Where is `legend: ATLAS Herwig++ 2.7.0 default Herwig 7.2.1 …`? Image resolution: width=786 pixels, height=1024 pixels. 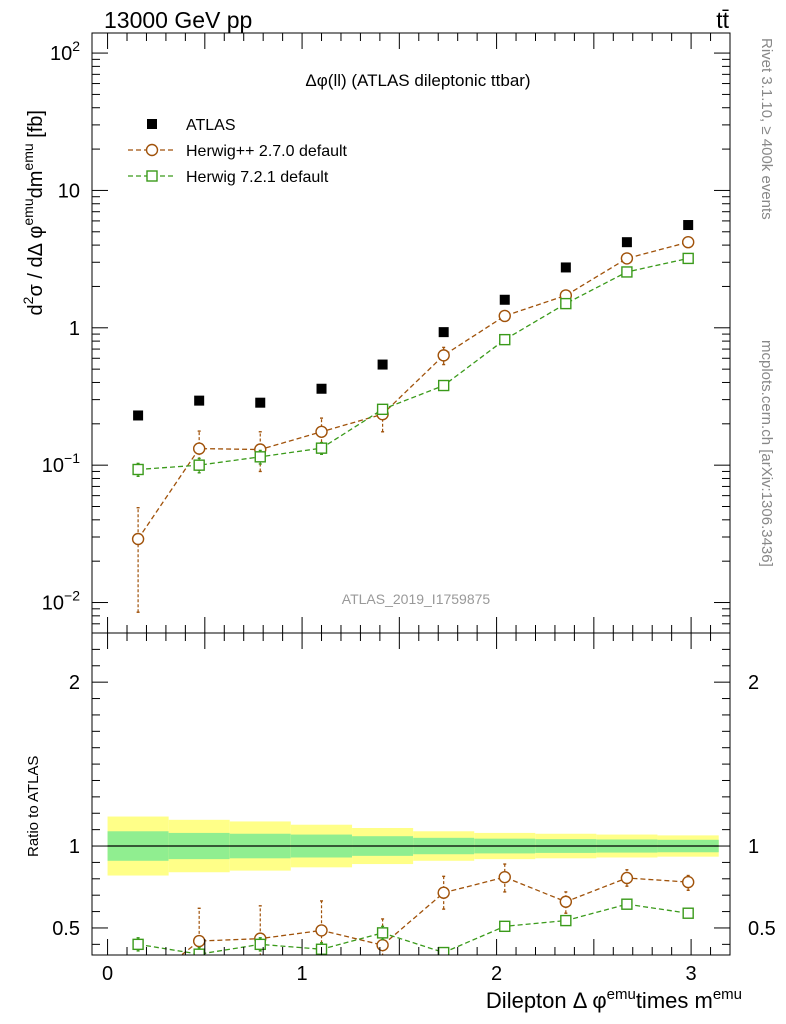
legend: ATLAS Herwig++ 2.7.0 default Herwig 7.2.1 … is located at coordinates (238, 151).